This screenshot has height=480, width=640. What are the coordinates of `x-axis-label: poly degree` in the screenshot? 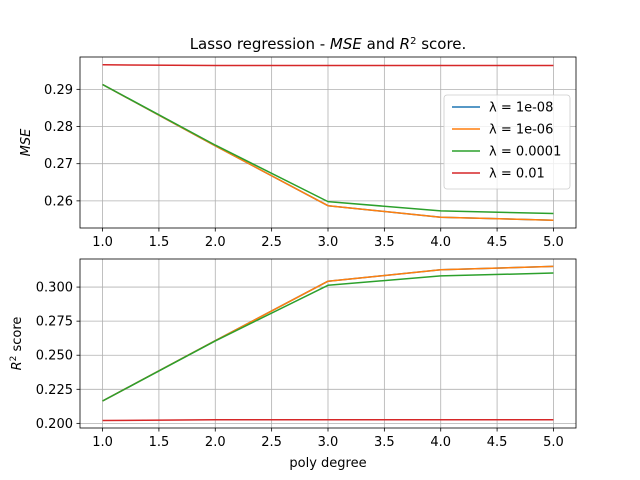 It's located at (327, 463).